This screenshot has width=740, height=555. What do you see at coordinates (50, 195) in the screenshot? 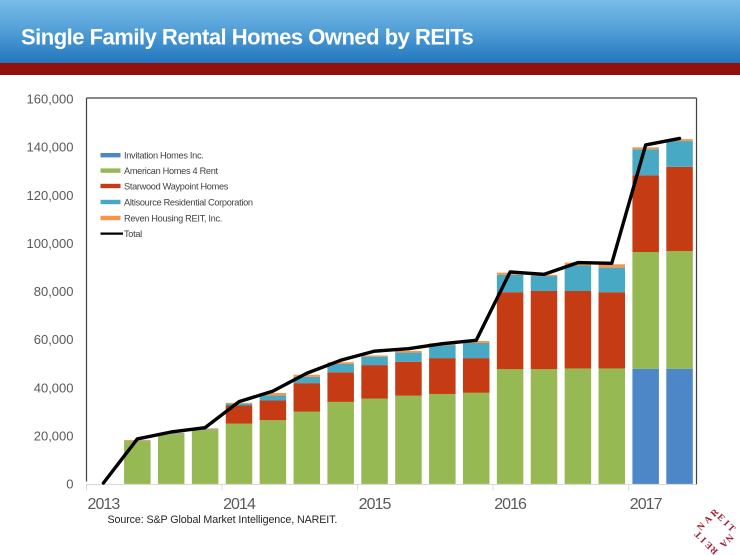
I see `svg-text: 120,000` at bounding box center [50, 195].